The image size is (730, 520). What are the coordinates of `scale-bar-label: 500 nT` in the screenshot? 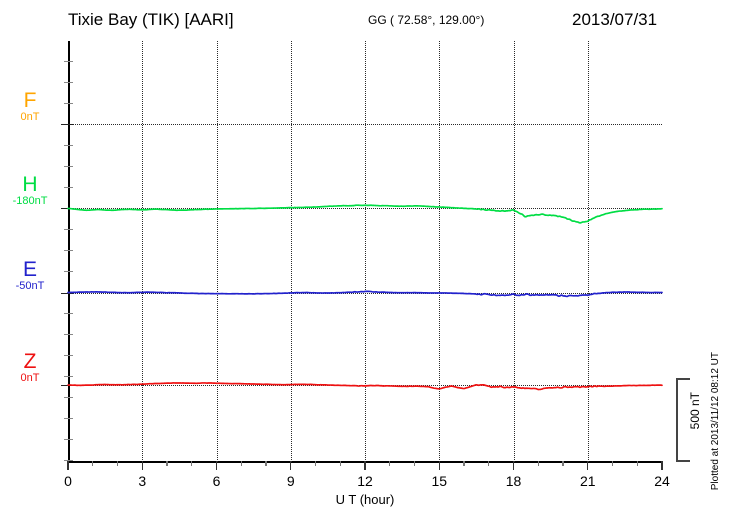 It's located at (695, 411).